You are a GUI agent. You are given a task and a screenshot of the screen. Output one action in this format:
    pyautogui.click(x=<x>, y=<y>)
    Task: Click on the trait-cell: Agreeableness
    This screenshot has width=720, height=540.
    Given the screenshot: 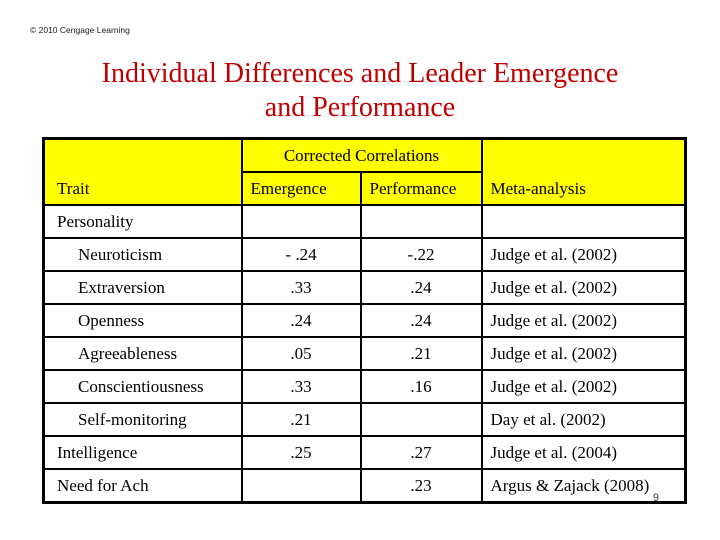 What is the action you would take?
    pyautogui.click(x=142, y=353)
    